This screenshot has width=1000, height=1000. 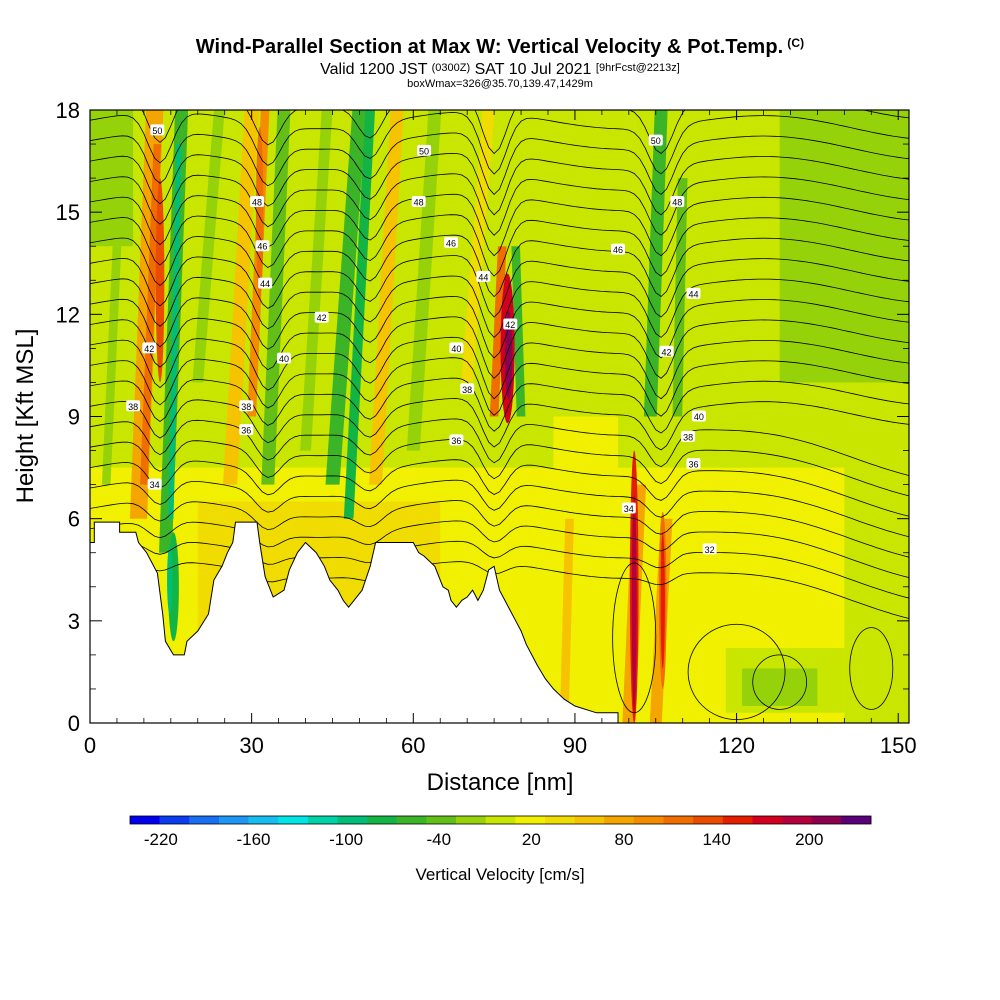 What do you see at coordinates (413, 745) in the screenshot?
I see `x-tick-label: 60` at bounding box center [413, 745].